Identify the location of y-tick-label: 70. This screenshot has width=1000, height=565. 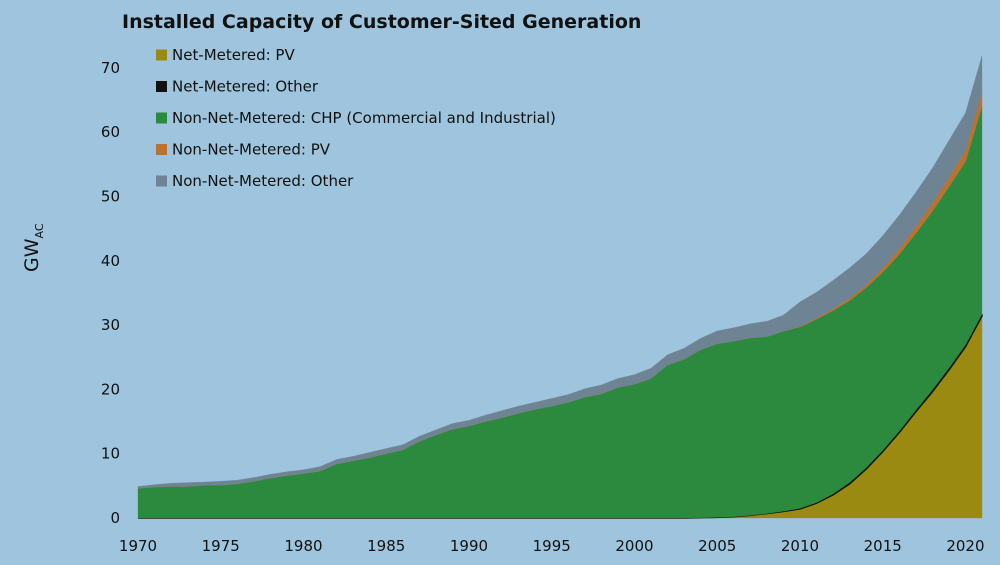
(110, 68).